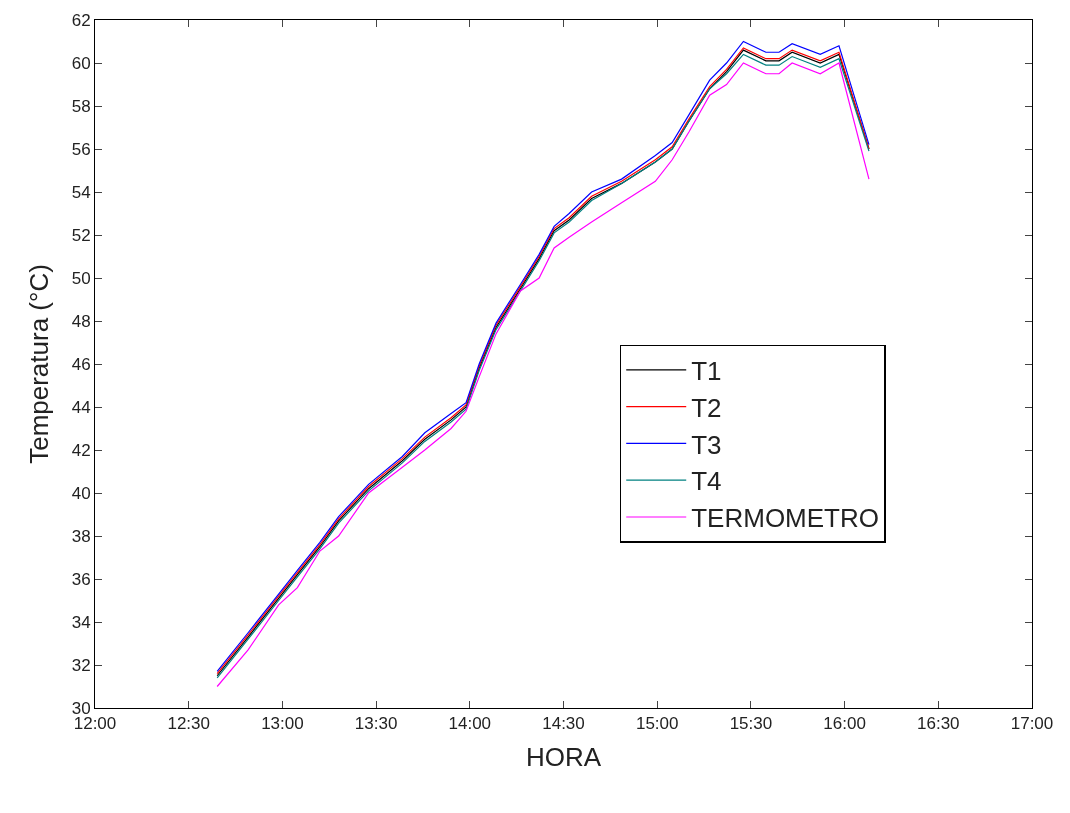 The height and width of the screenshot is (813, 1070). Describe the element at coordinates (563, 724) in the screenshot. I see `x-tick-label: 14:30` at that location.